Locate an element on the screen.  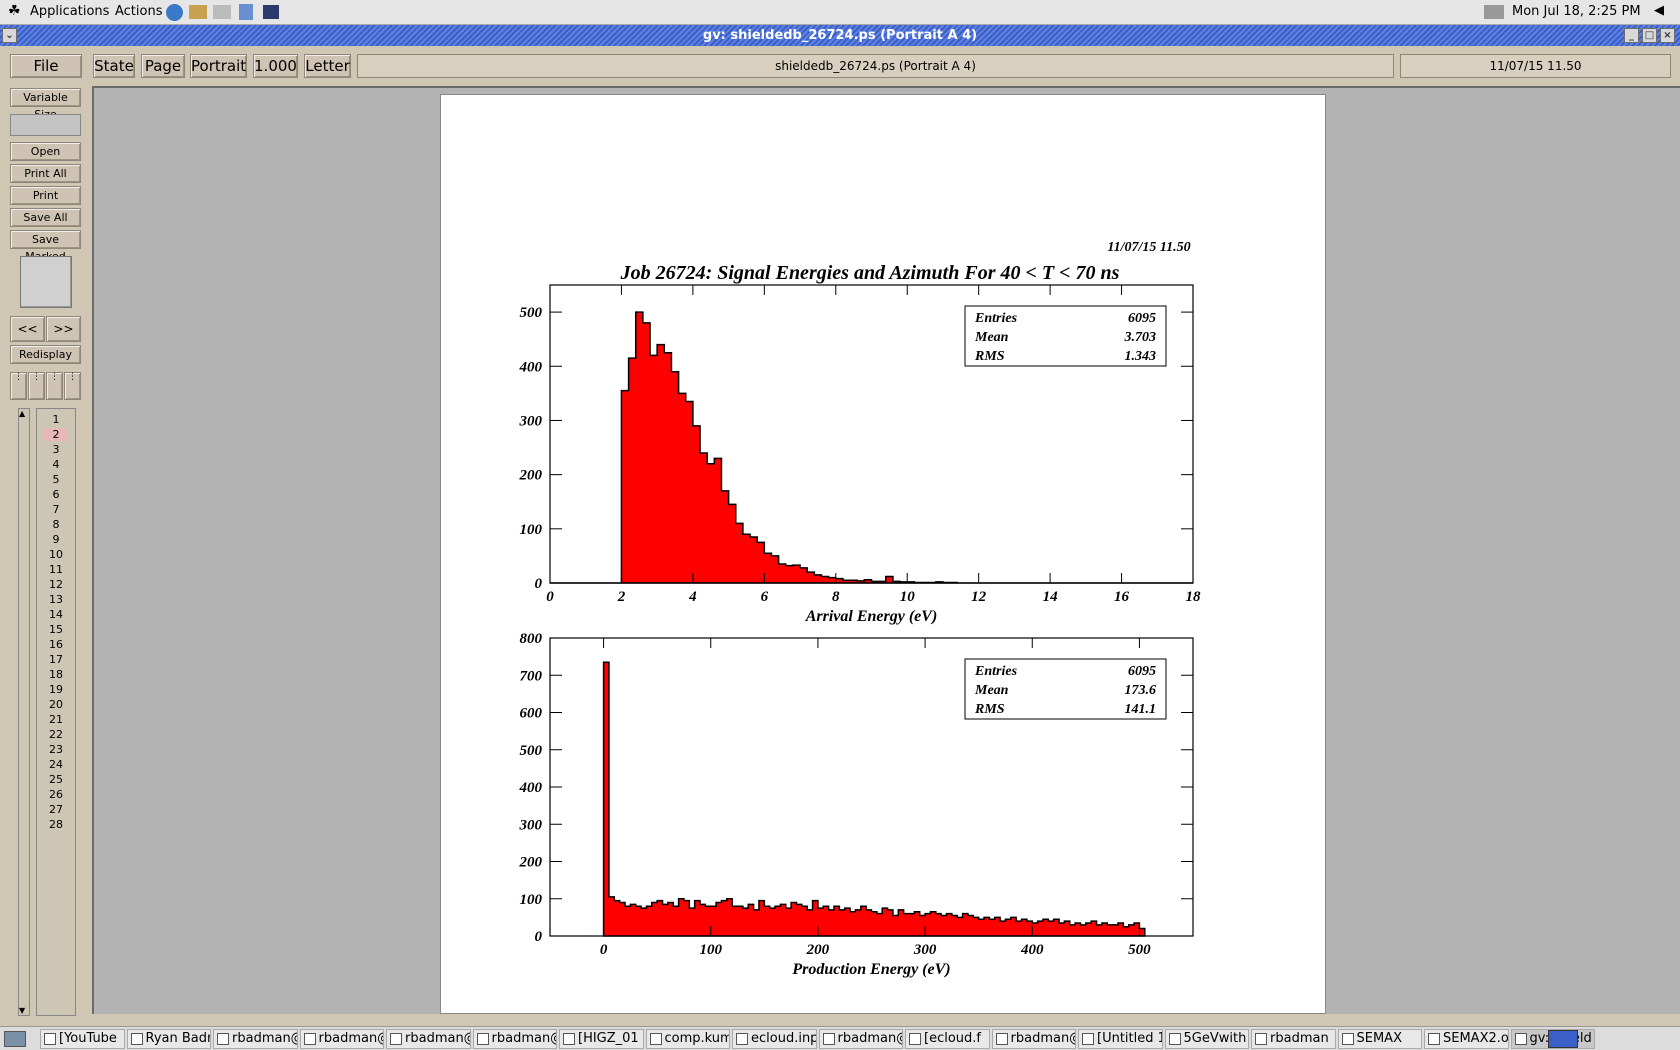
taskbar-button: [Untitled 1 is located at coordinates (1120, 1039).